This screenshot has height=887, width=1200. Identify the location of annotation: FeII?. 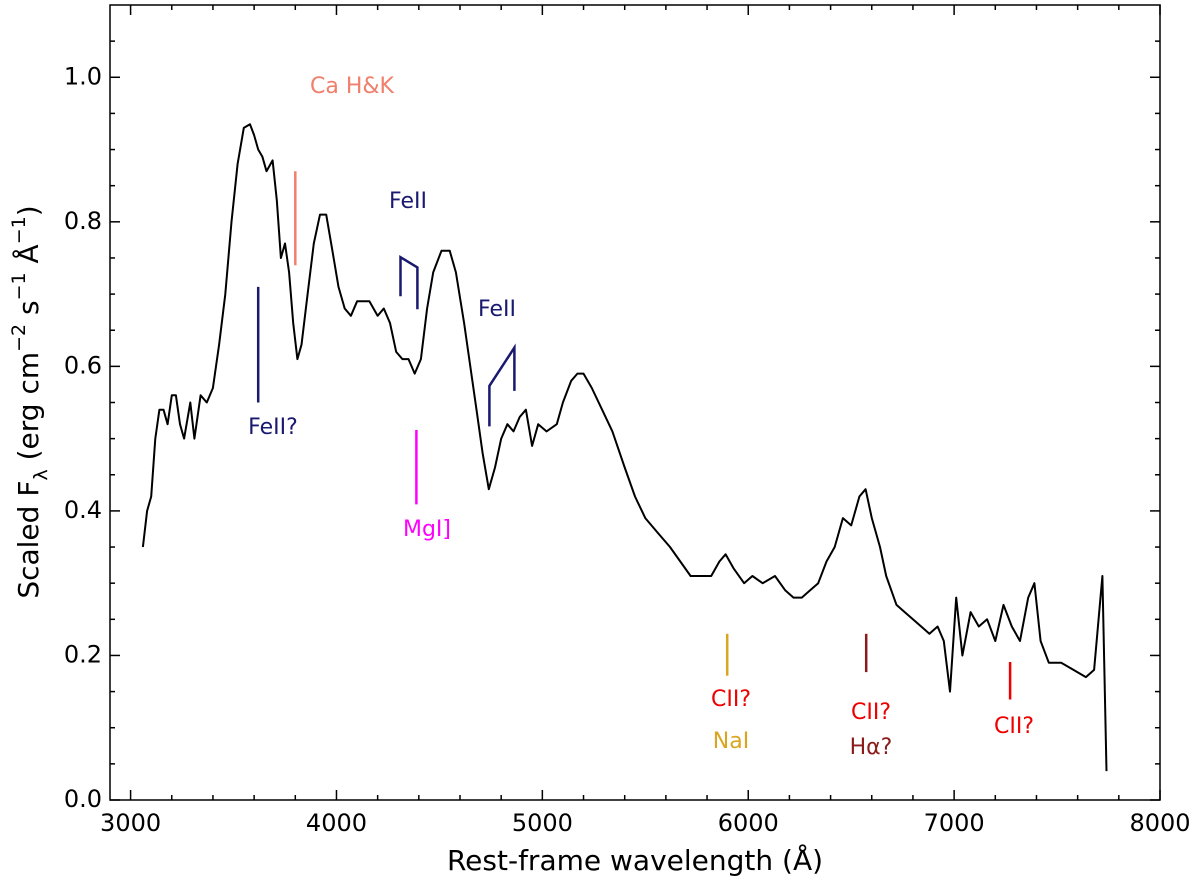
(273, 427).